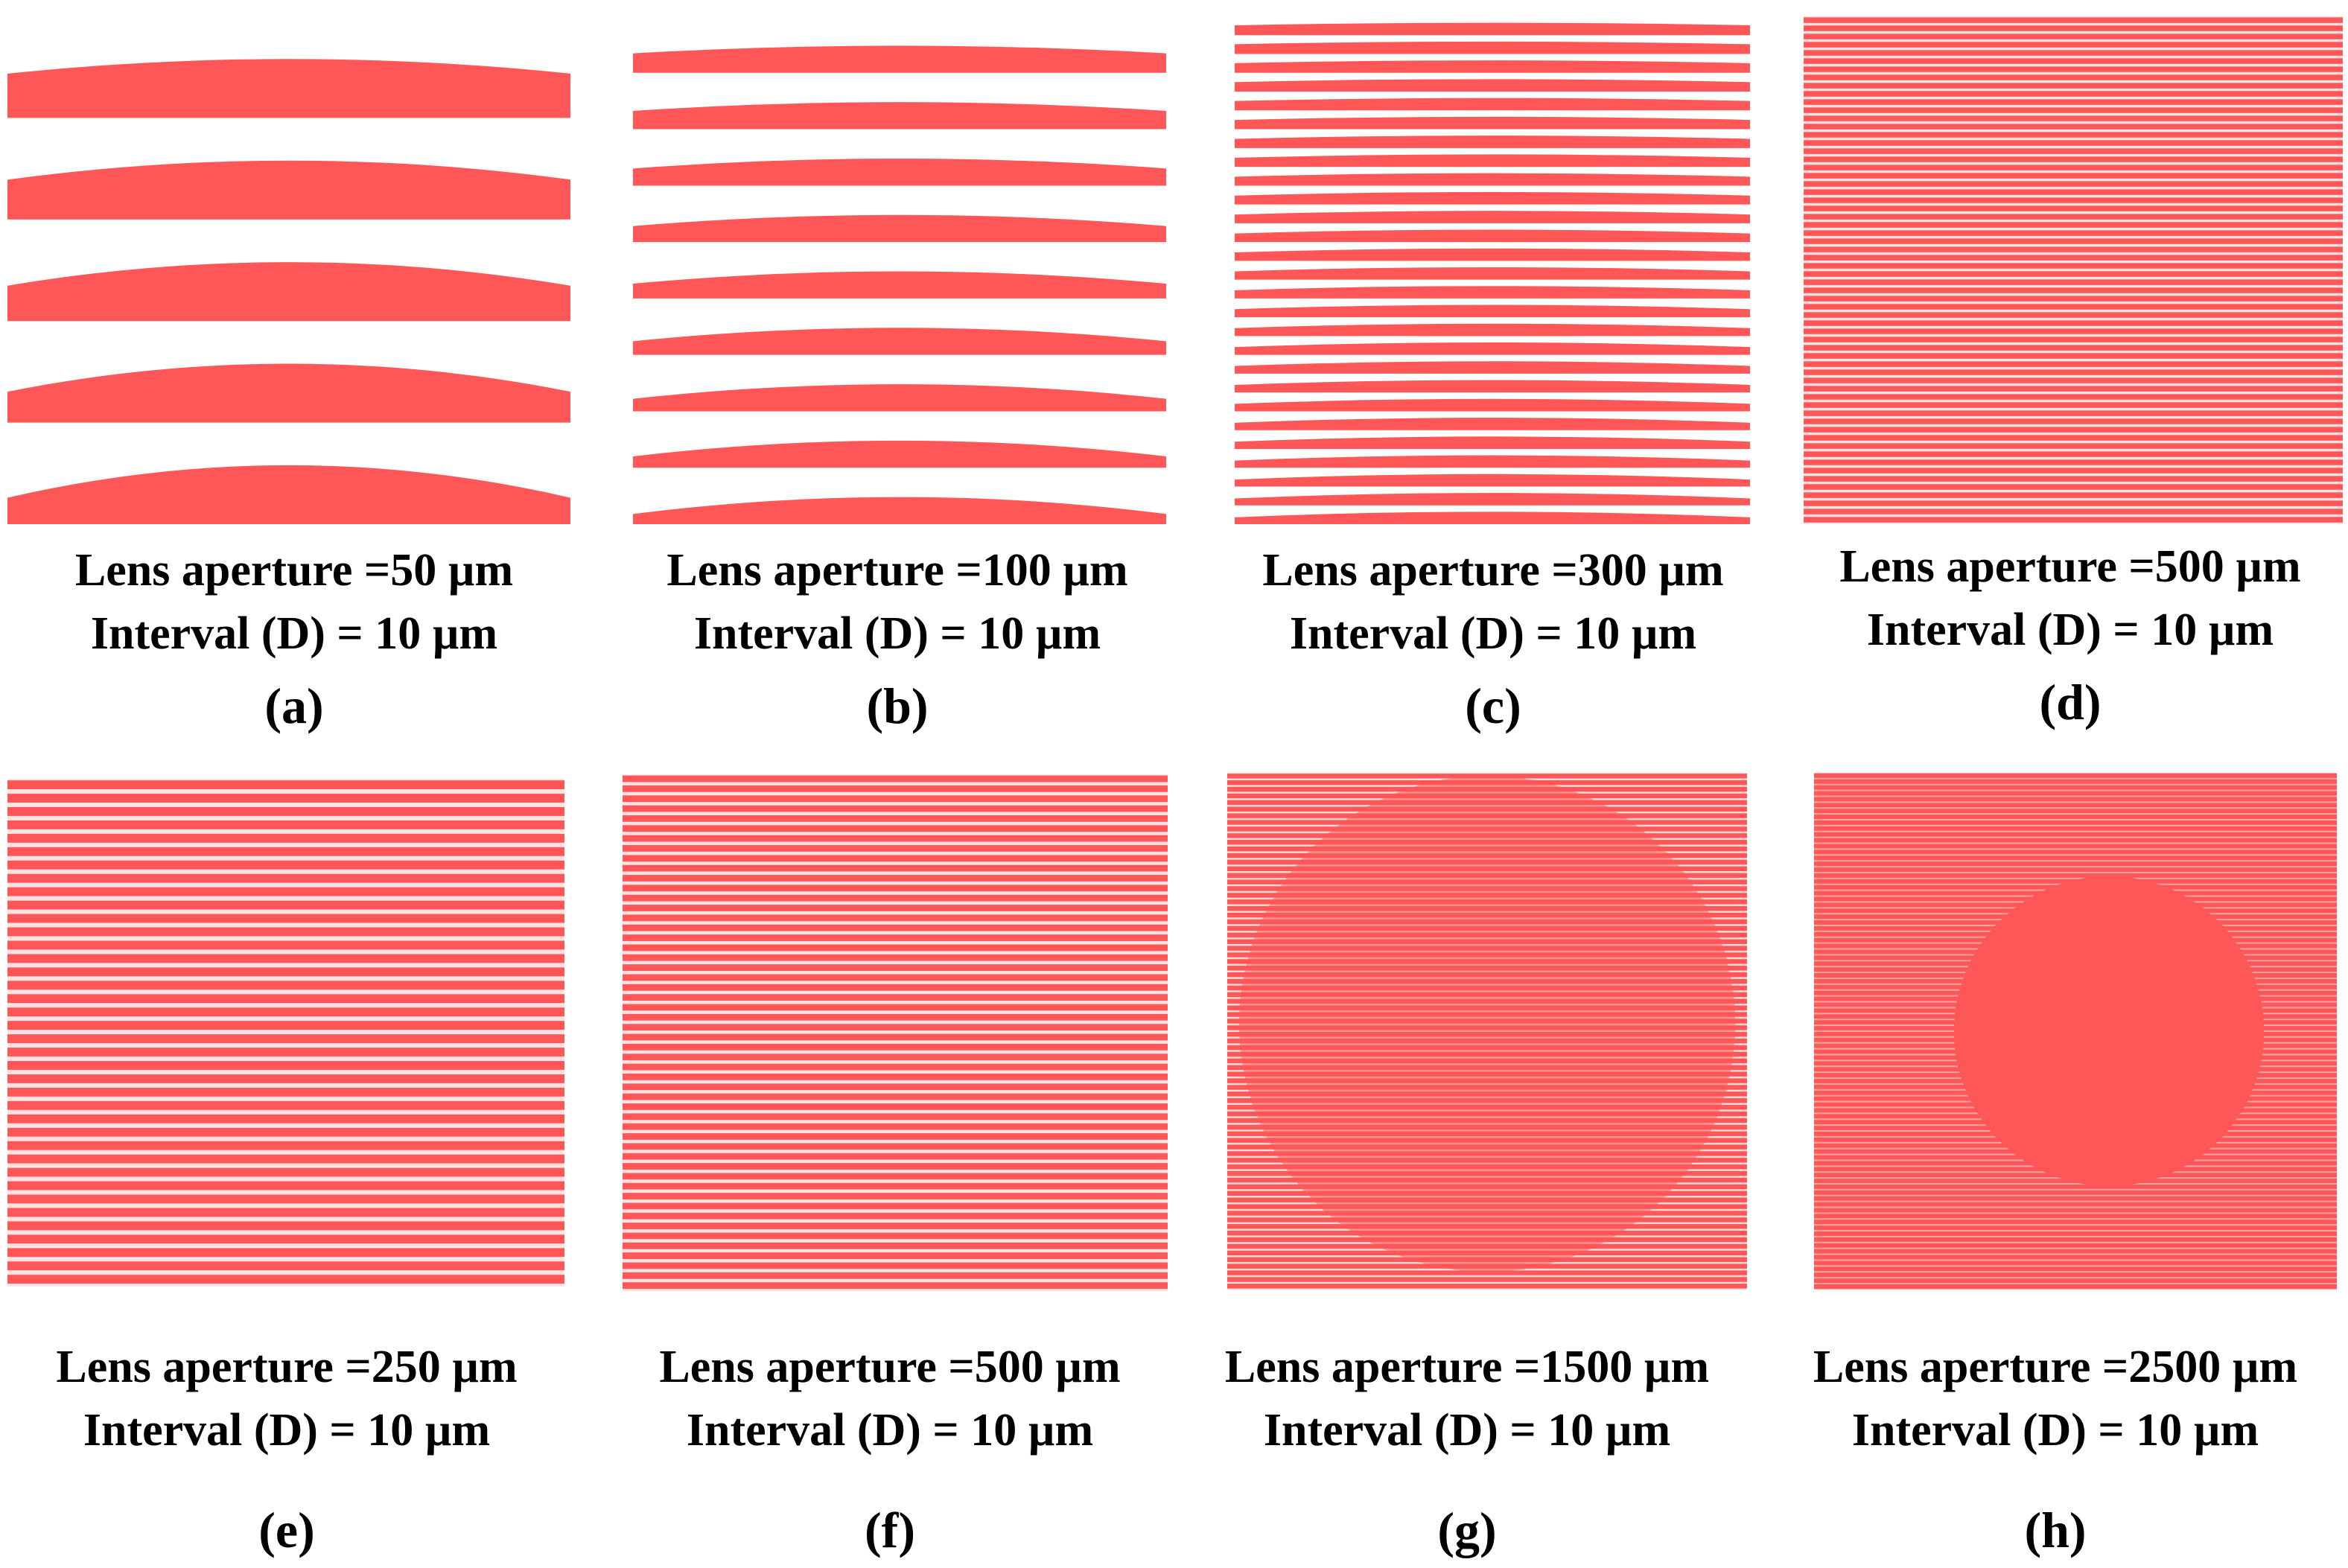  What do you see at coordinates (890, 1430) in the screenshot?
I see `panel-f-interval: Interval (D) = 10 µm` at bounding box center [890, 1430].